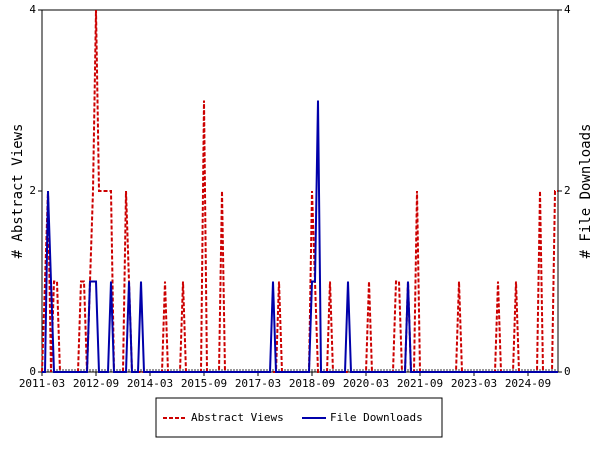 This screenshot has height=450, width=600. Describe the element at coordinates (567, 9) in the screenshot. I see `y2-tick-label: 4` at that location.